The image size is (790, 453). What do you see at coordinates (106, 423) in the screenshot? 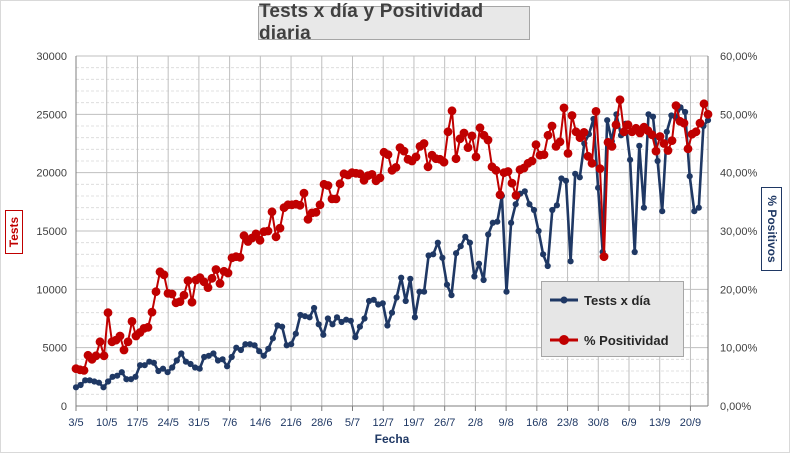
I see `x-tick-label: 10/5` at bounding box center [106, 423].